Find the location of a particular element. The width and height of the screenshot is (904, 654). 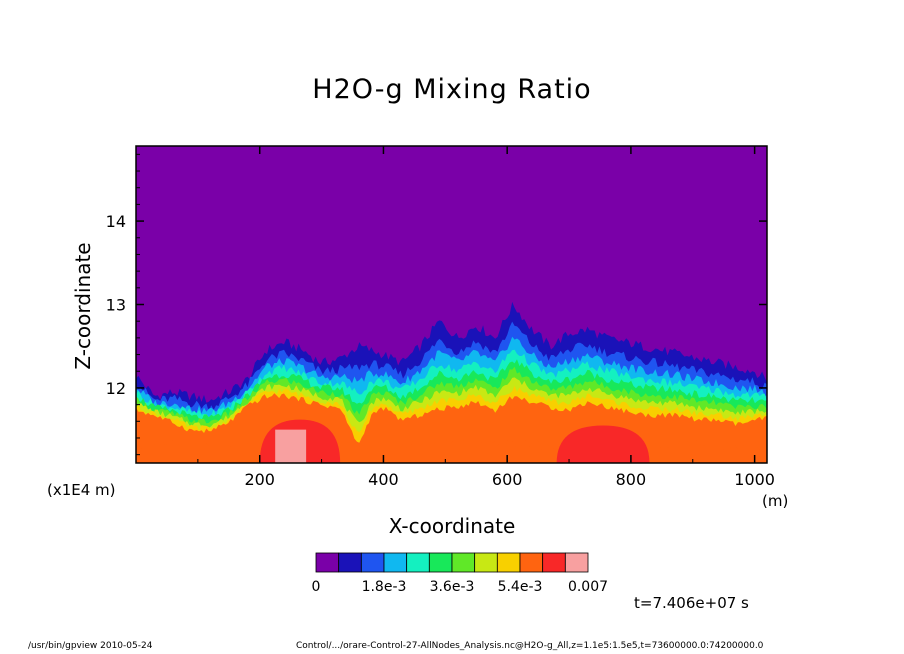

y-axis-label: Z-coordinate is located at coordinates (83, 306).